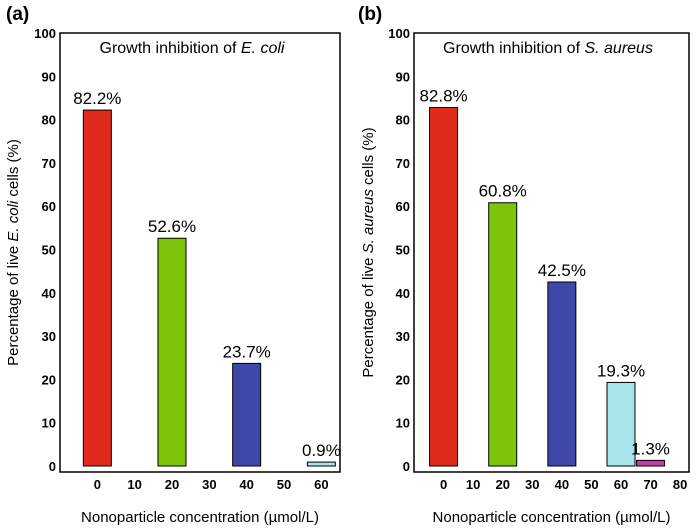  I want to click on x-tick-label: 80, so click(680, 484).